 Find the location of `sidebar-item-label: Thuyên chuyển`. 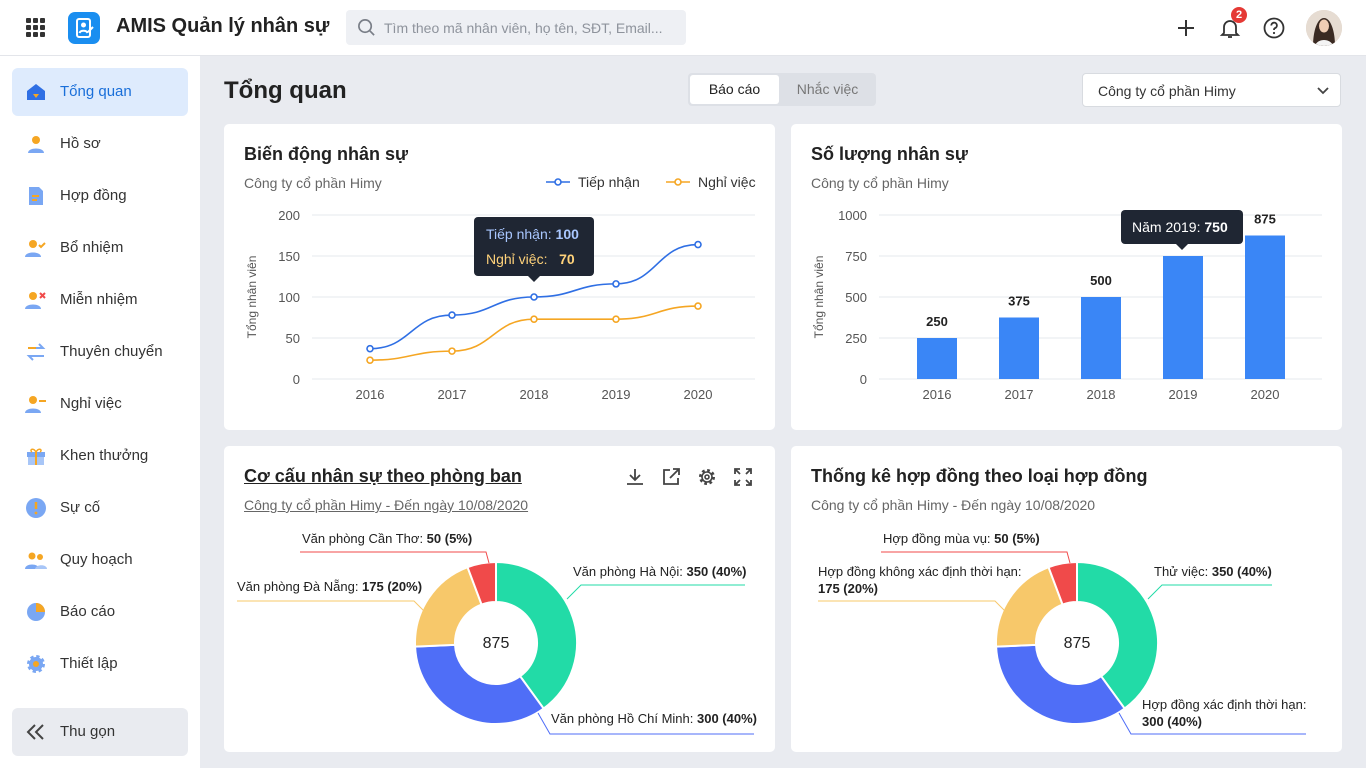

sidebar-item-label: Thuyên chuyển is located at coordinates (111, 351).